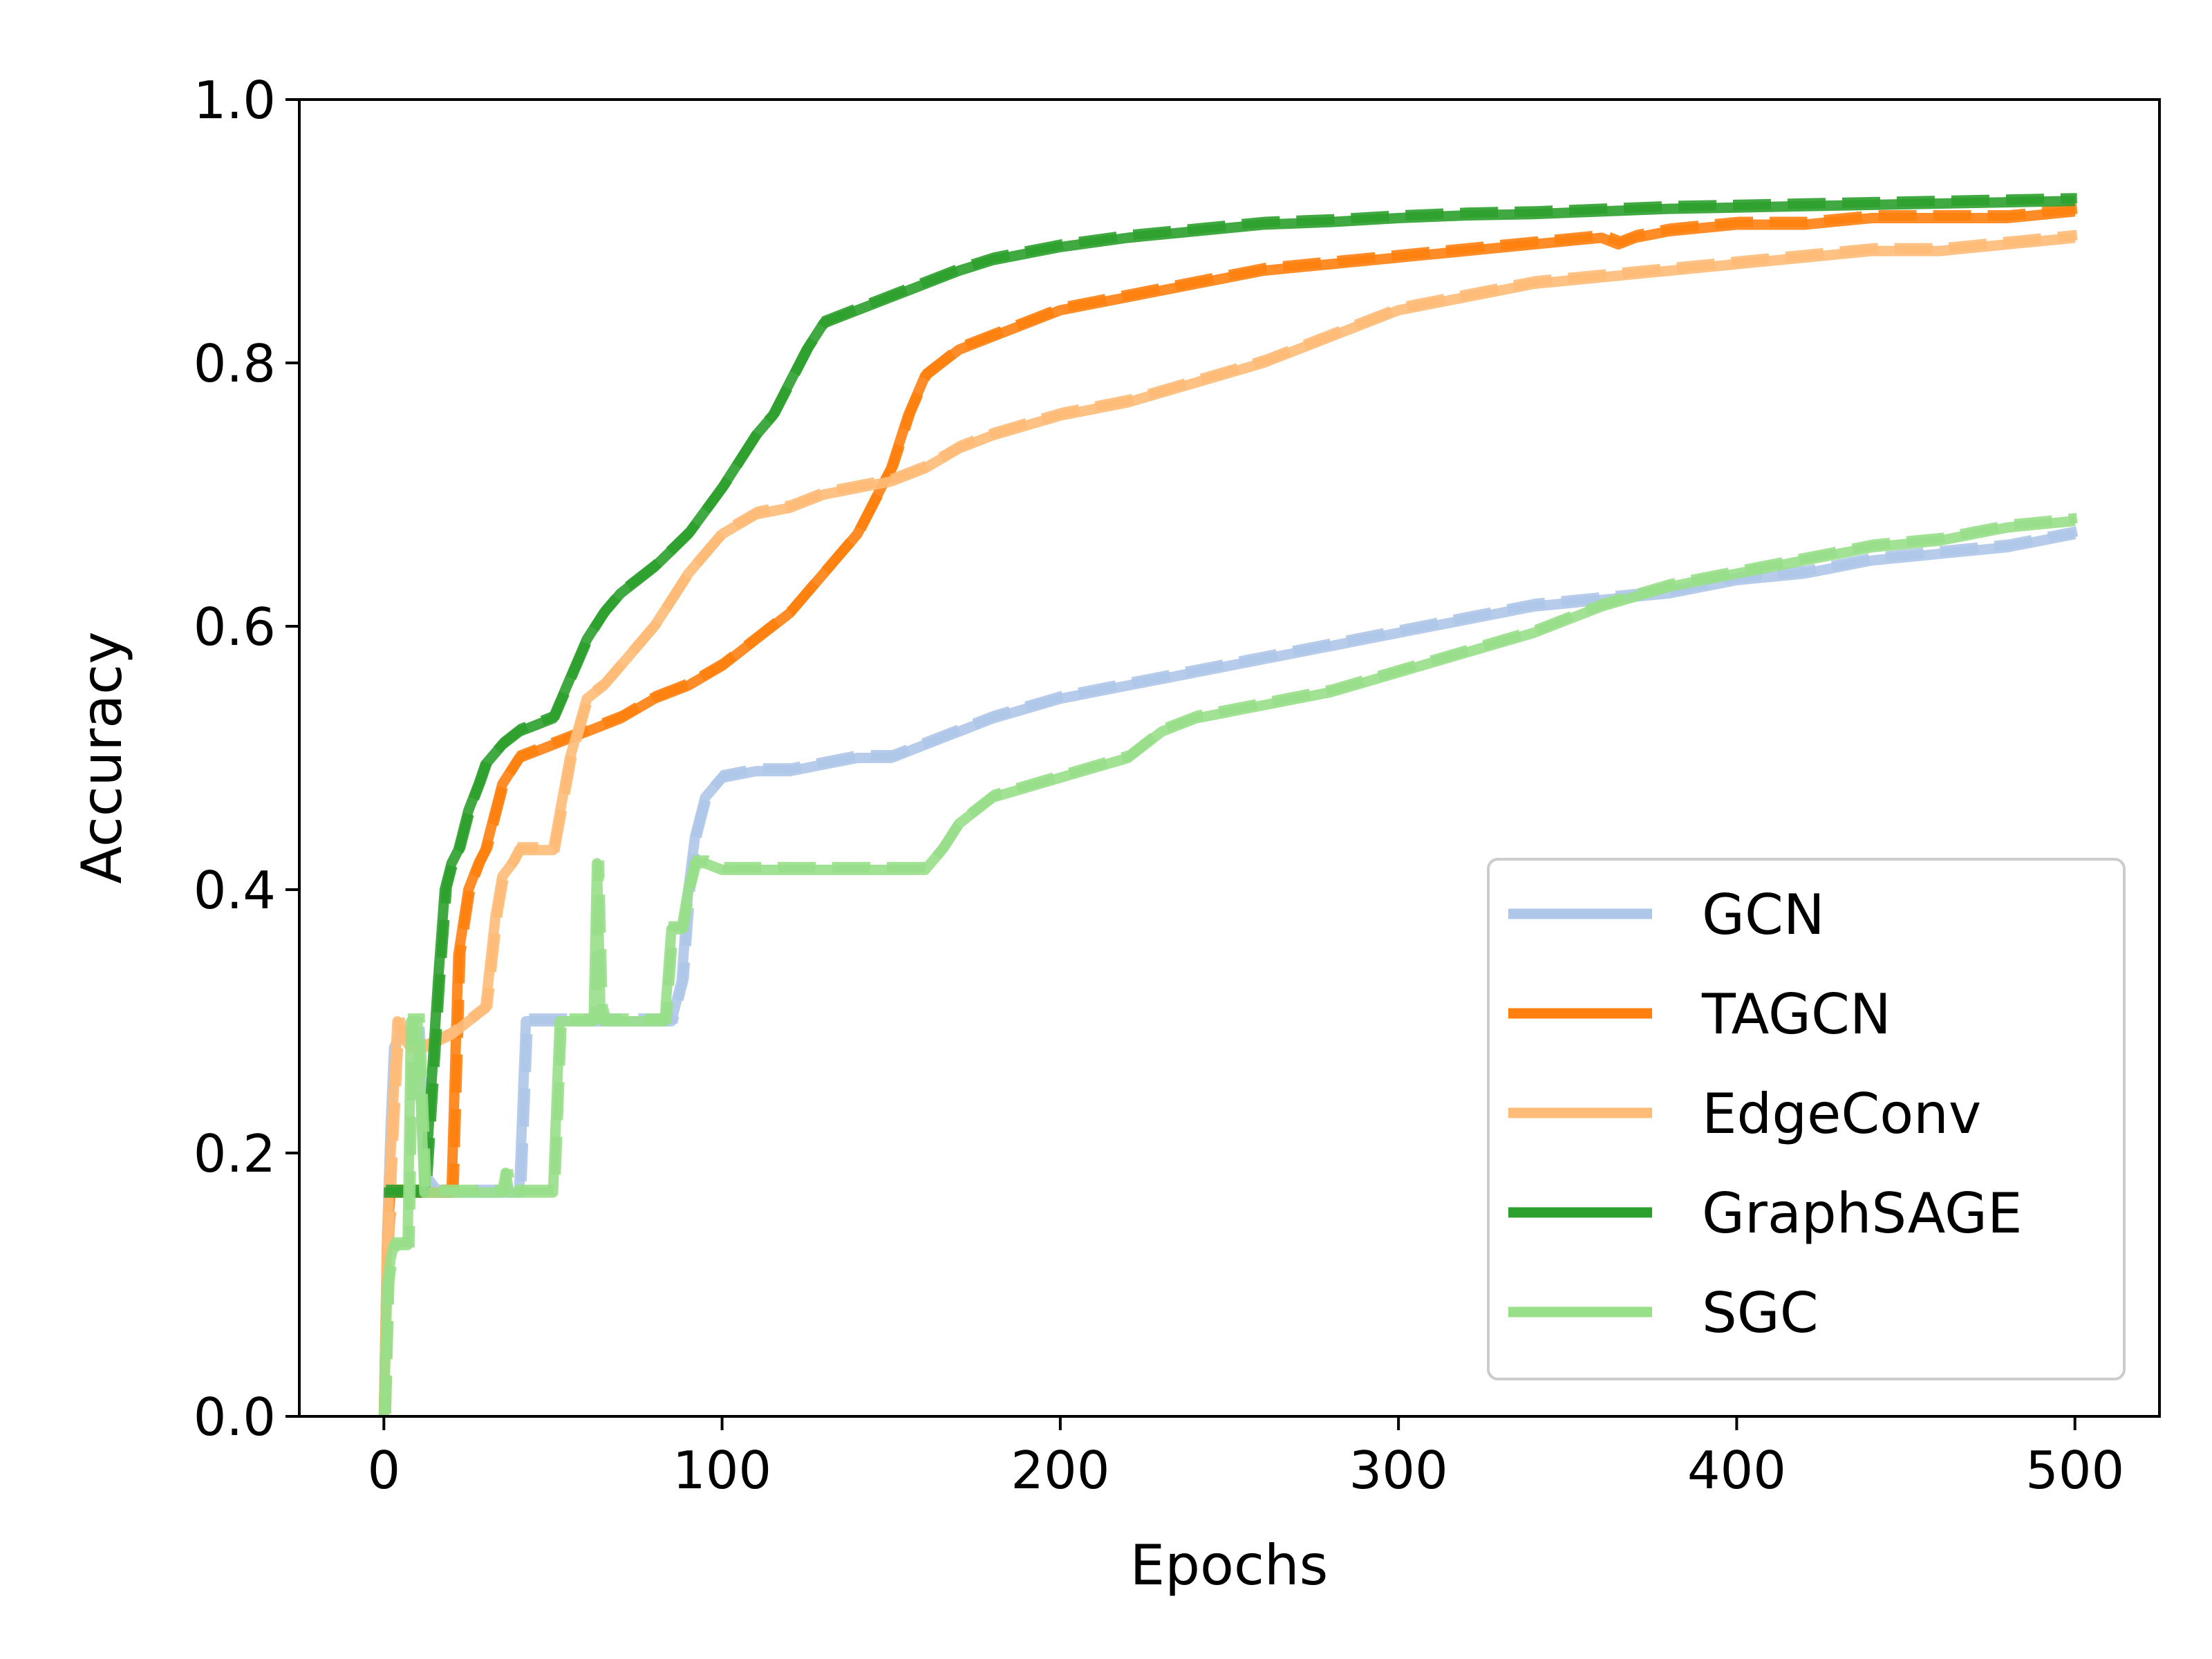 The height and width of the screenshot is (1659, 2212). What do you see at coordinates (102, 757) in the screenshot?
I see `y-axis-label: Accuracy` at bounding box center [102, 757].